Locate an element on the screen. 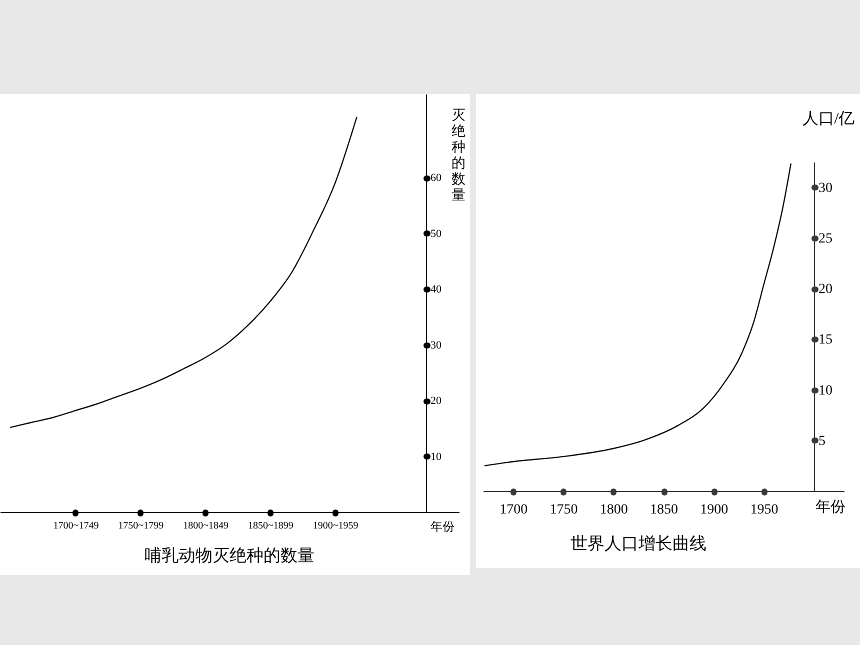 This screenshot has height=645, width=860. x-tick-label: 1850 is located at coordinates (664, 510).